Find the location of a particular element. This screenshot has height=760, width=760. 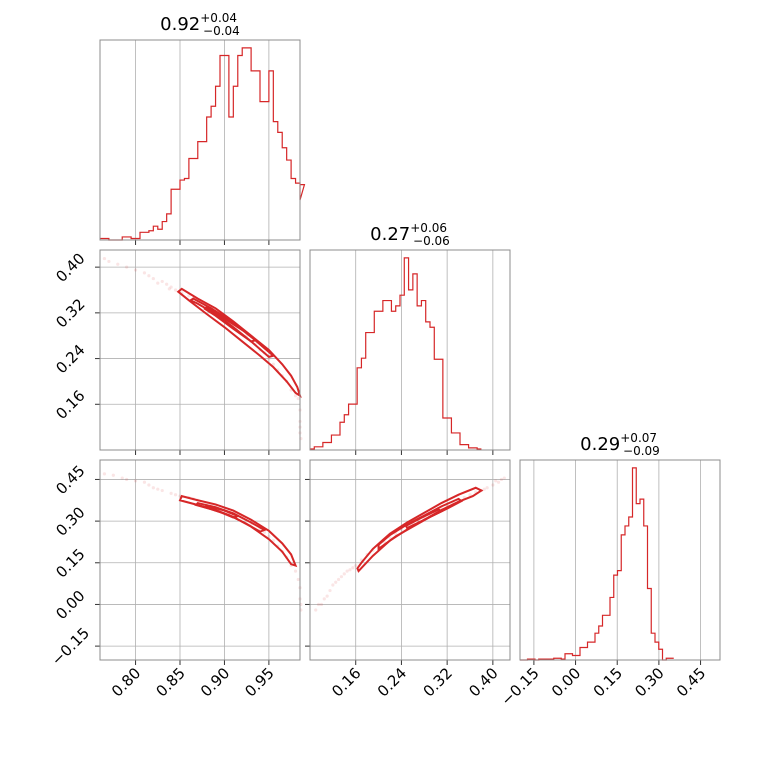

panel-0-0: 0.92+0.04 −0.04 is located at coordinates (202, 128).